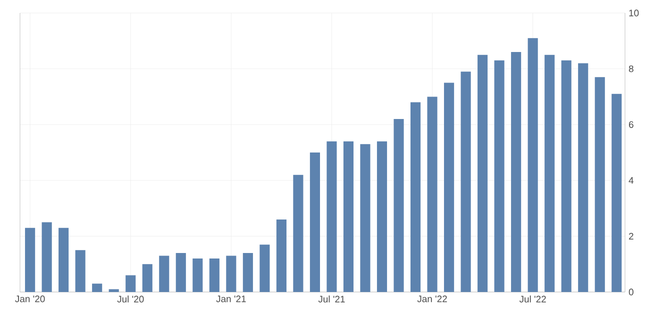 The image size is (654, 325). What do you see at coordinates (631, 236) in the screenshot?
I see `y-tick-label: 2` at bounding box center [631, 236].